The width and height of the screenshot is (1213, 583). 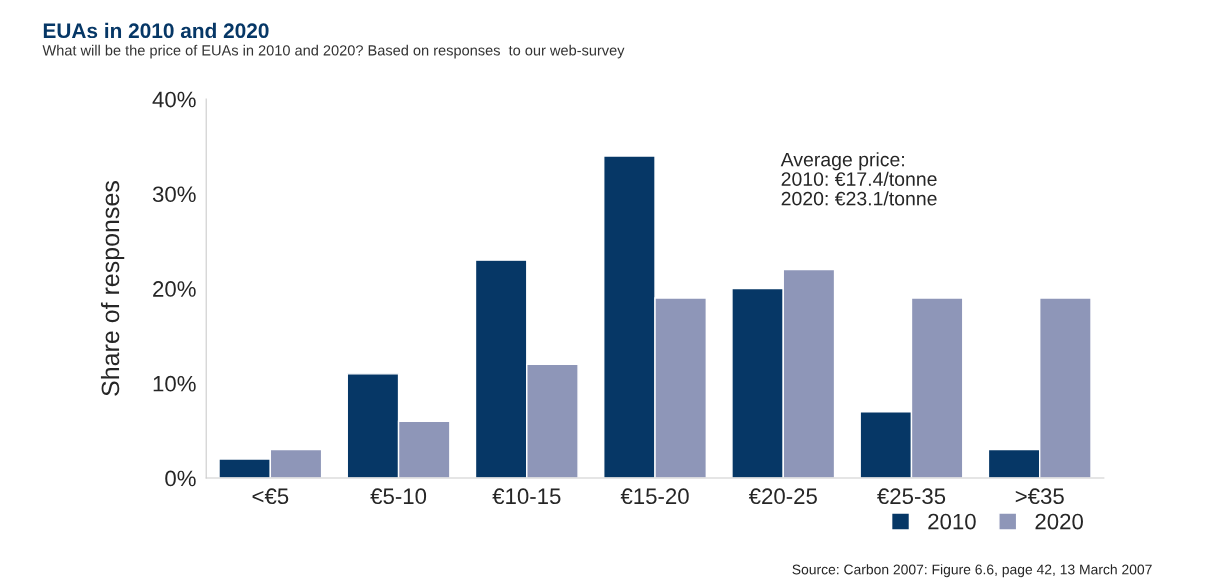 What do you see at coordinates (1059, 521) in the screenshot?
I see `legend-label: 2020` at bounding box center [1059, 521].